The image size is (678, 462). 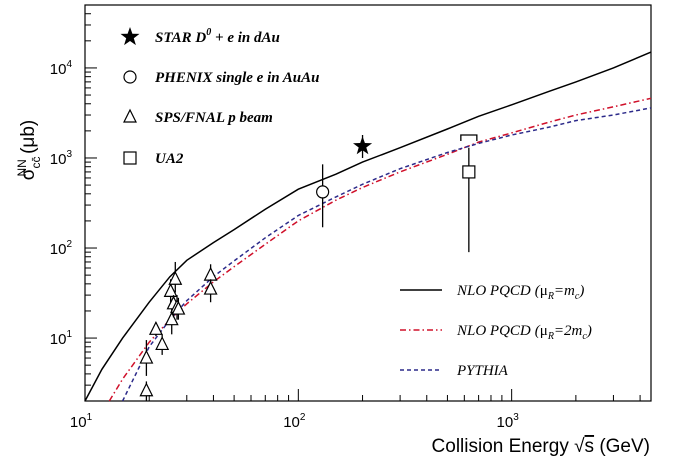 What do you see at coordinates (508, 421) in the screenshot?
I see `x-tick-label: 10³` at bounding box center [508, 421].